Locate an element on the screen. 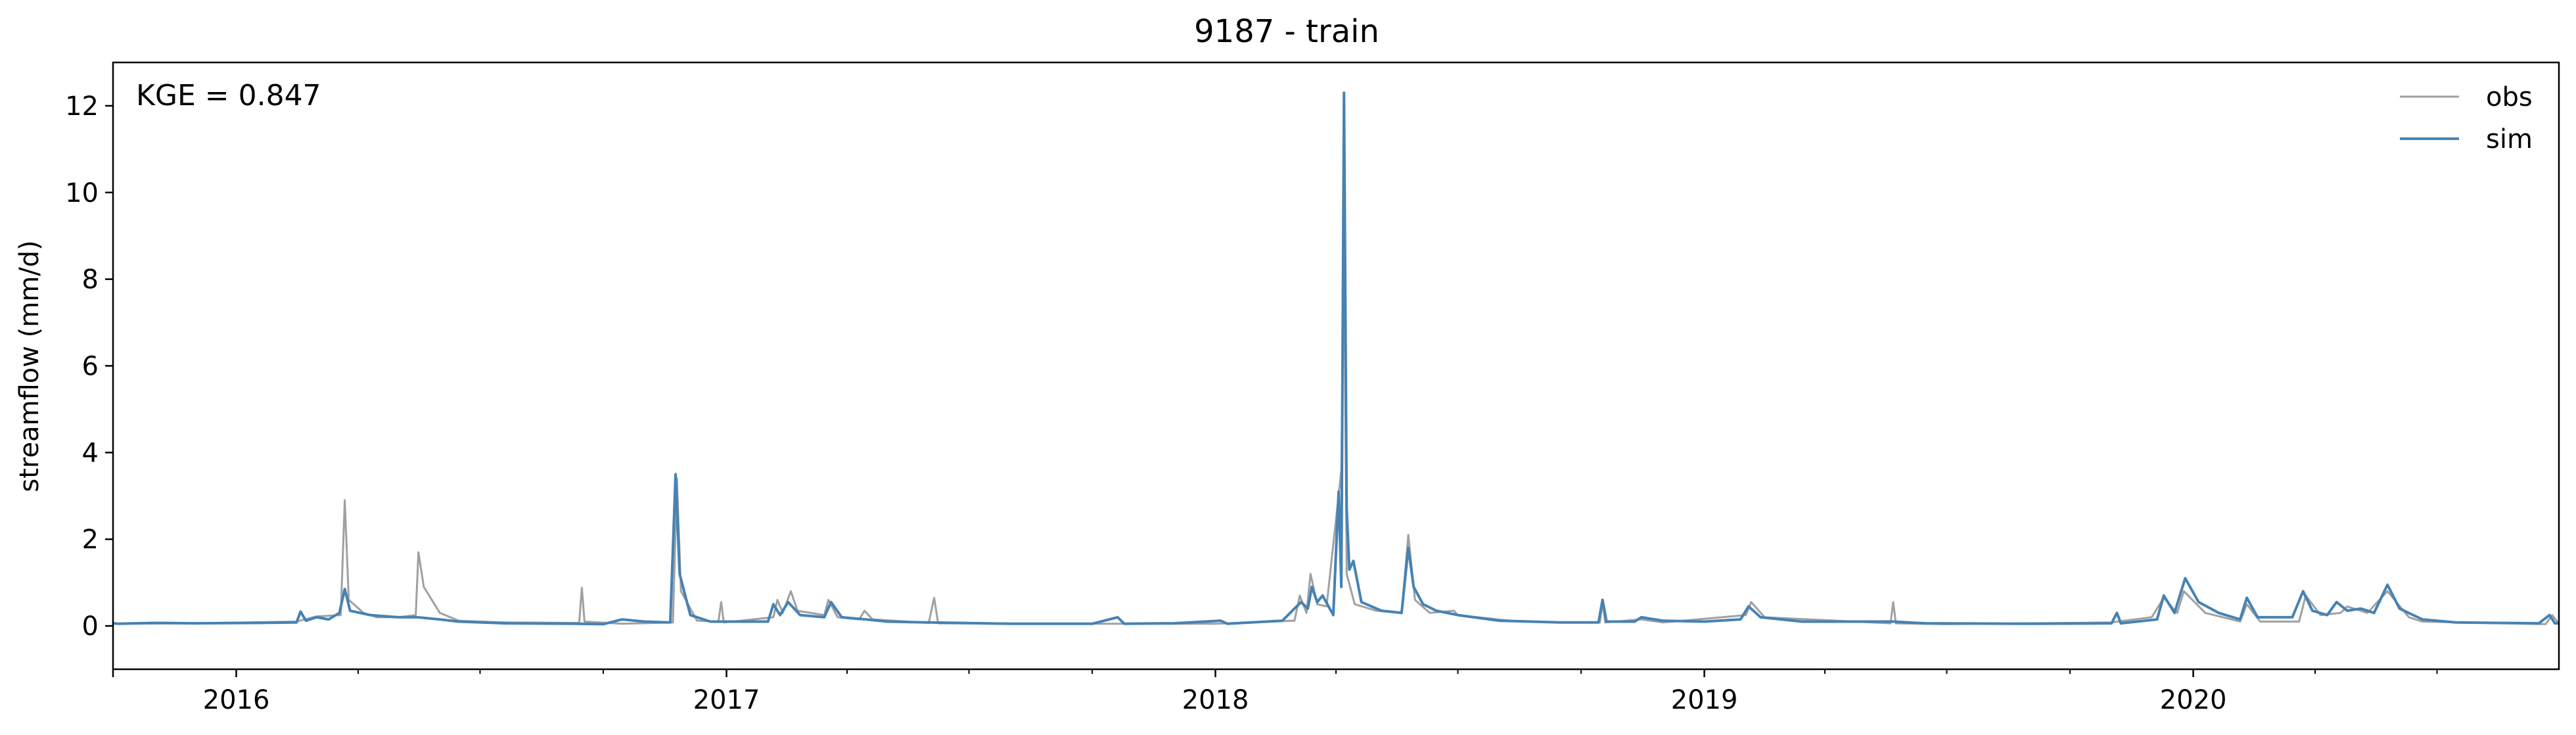 The width and height of the screenshot is (2576, 735). kge-annotation: KGE = 0.847 is located at coordinates (229, 96).